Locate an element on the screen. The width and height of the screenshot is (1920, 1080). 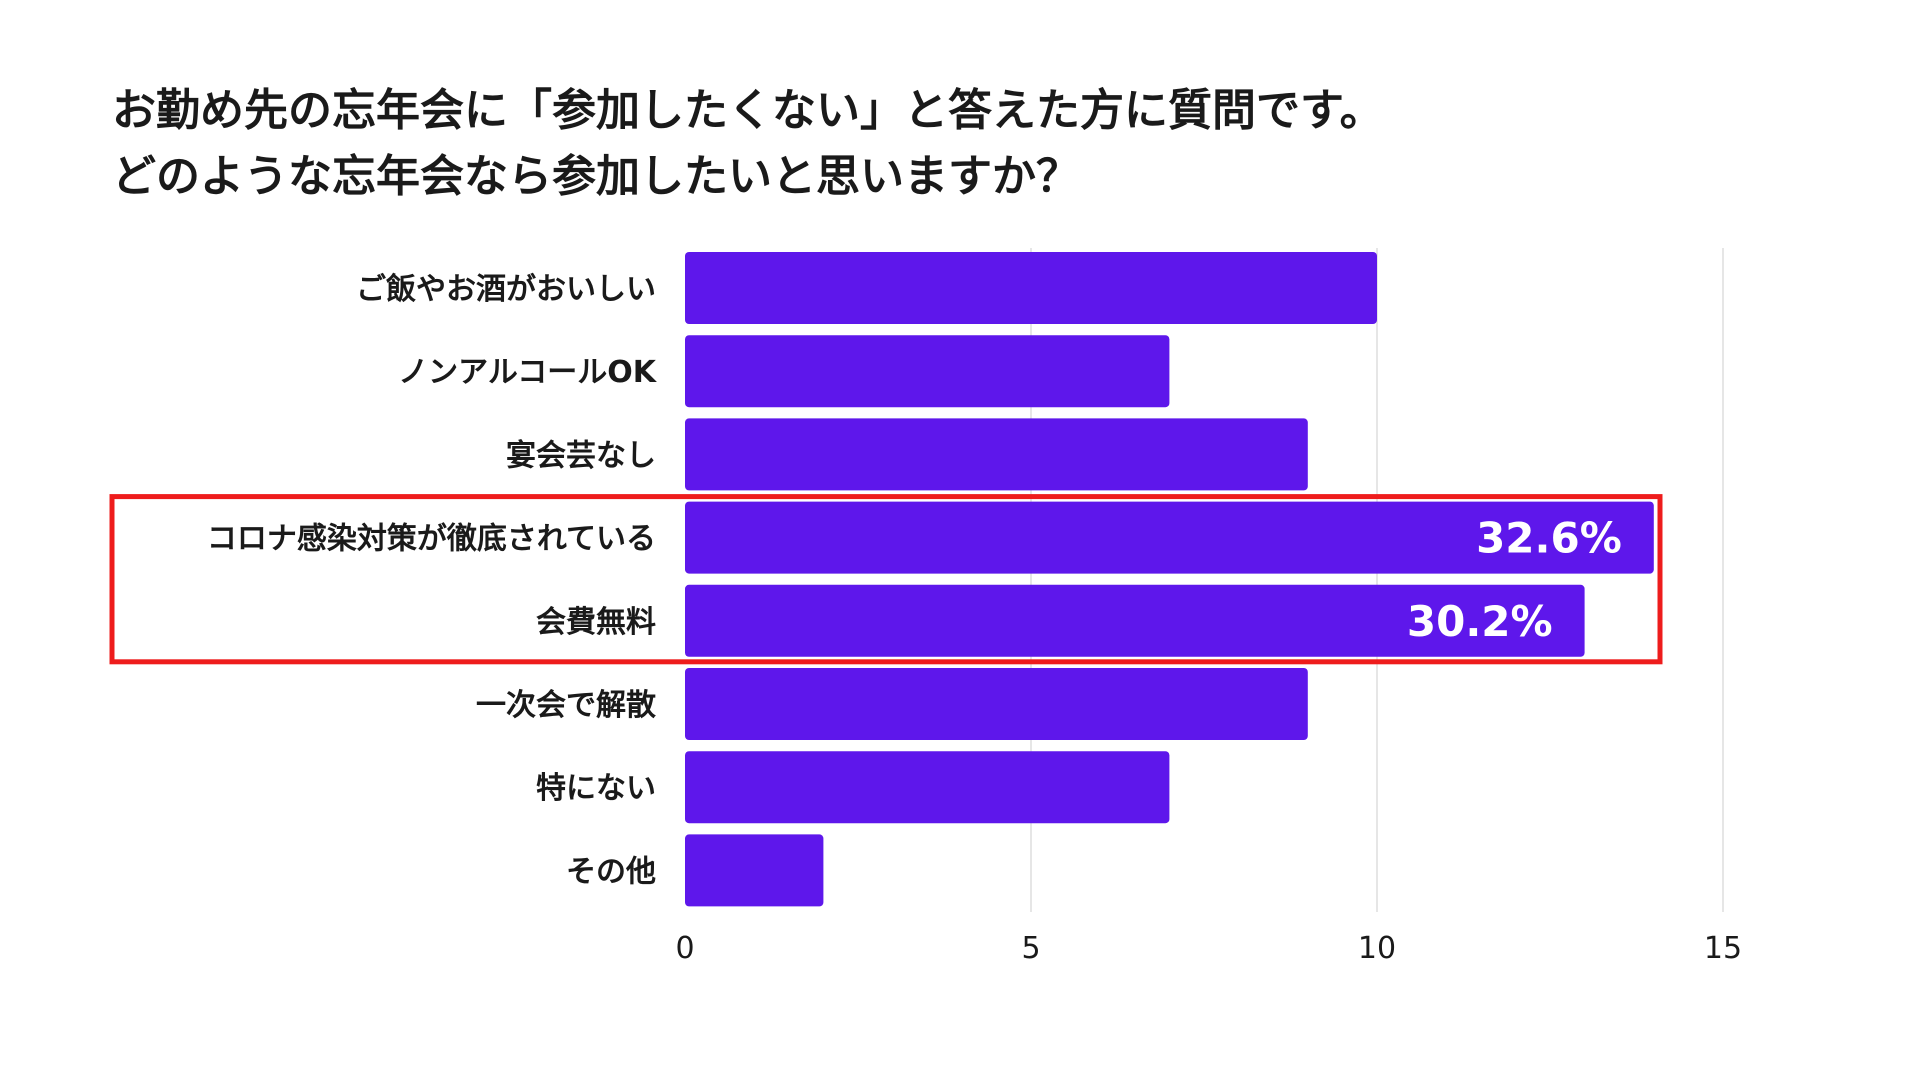
x-tick-label: 15 is located at coordinates (1723, 948).